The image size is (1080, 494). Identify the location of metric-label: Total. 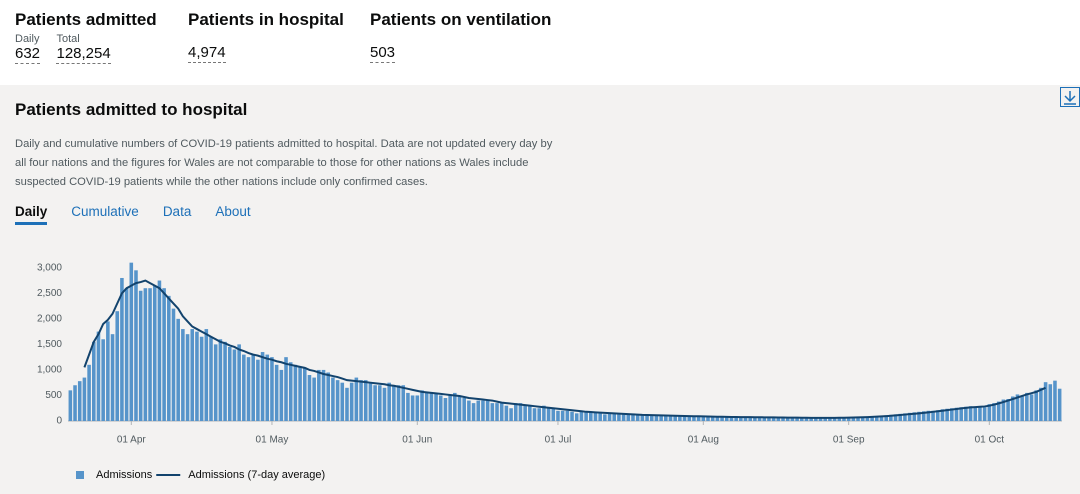
(68, 39).